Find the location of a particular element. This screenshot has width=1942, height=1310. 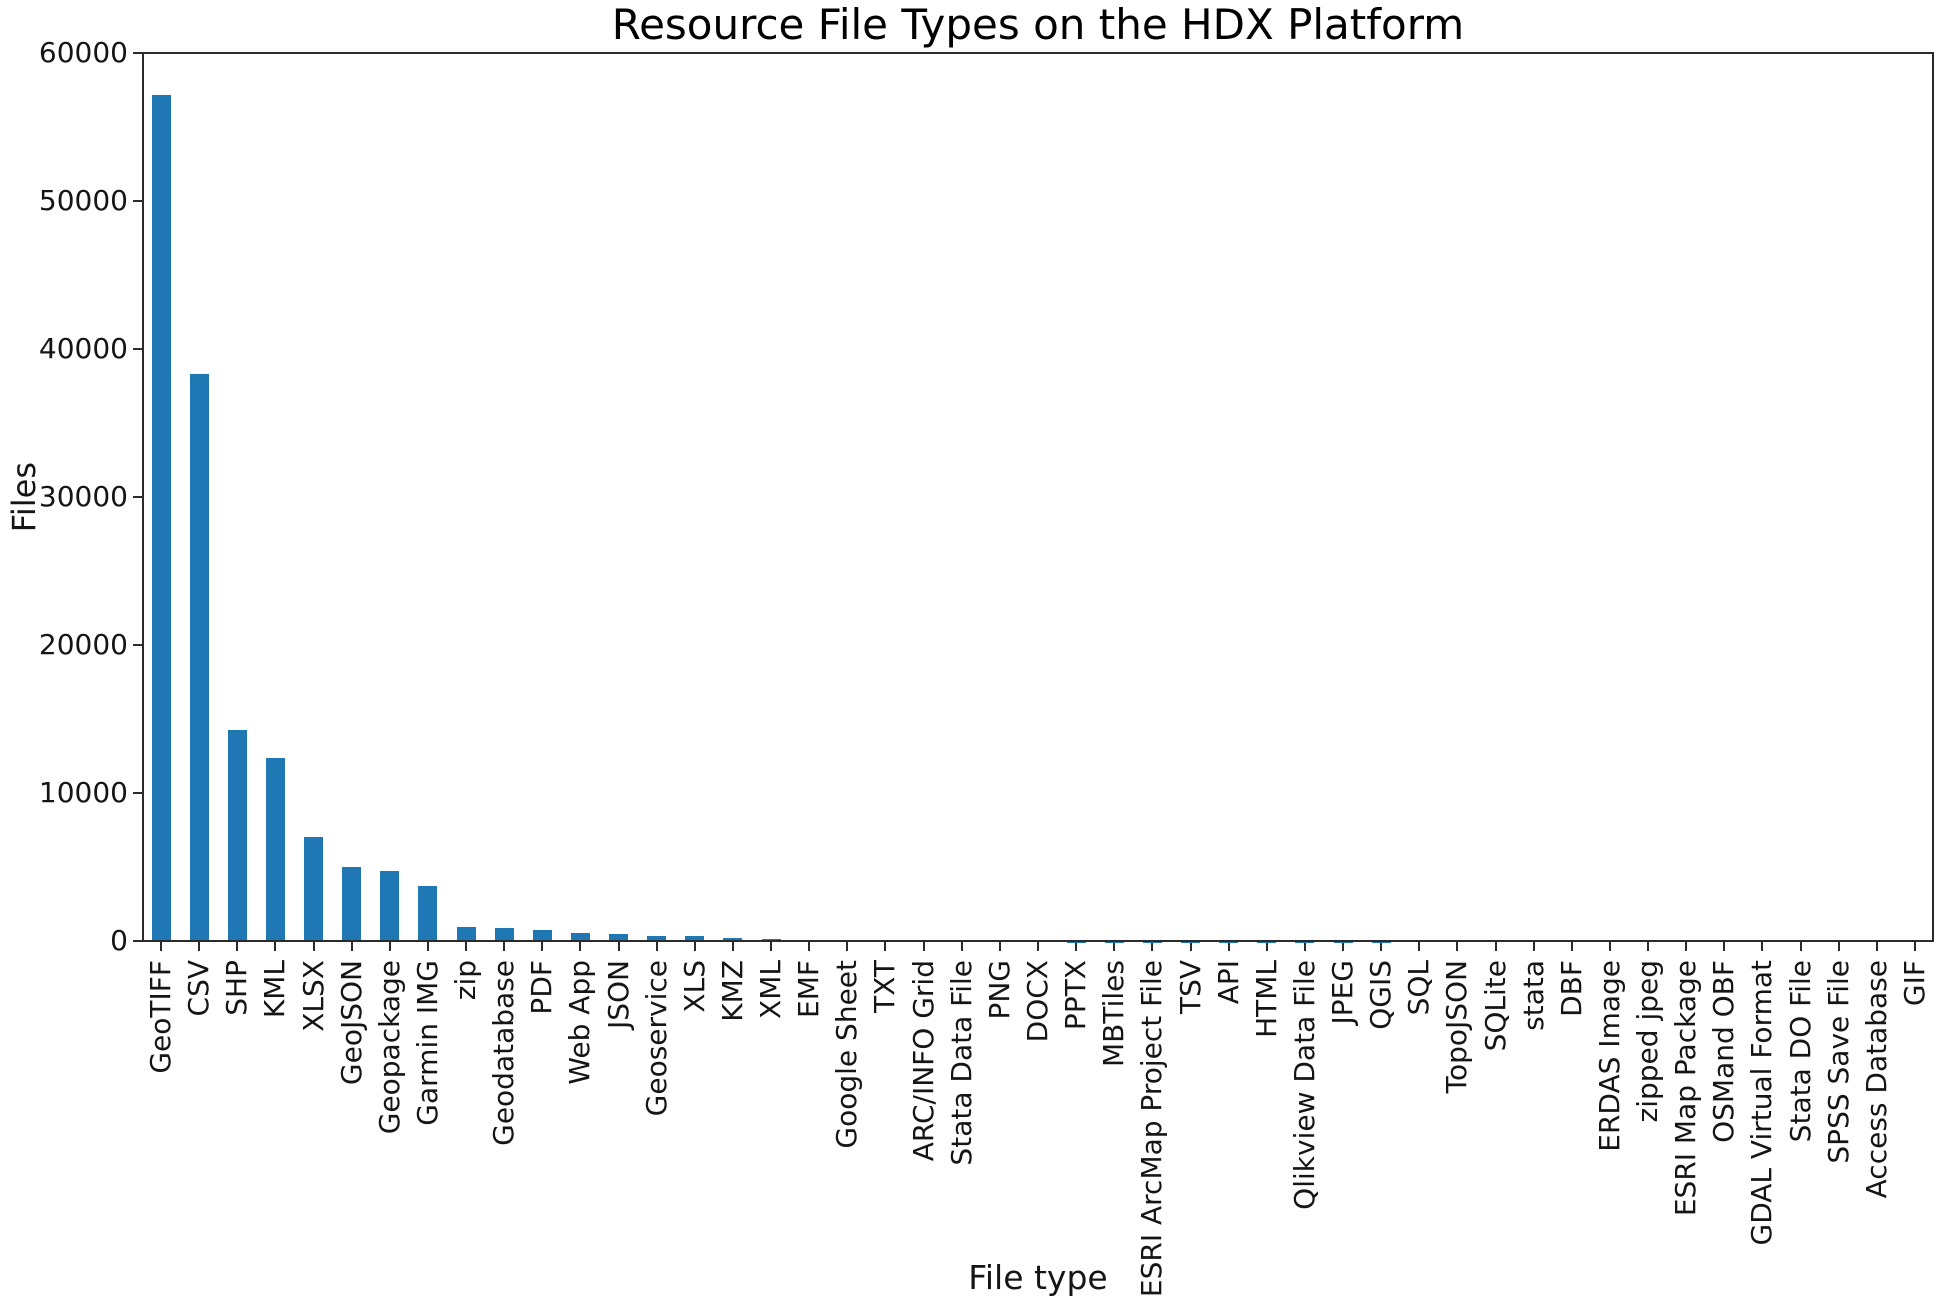

bar-json is located at coordinates (619, 938).